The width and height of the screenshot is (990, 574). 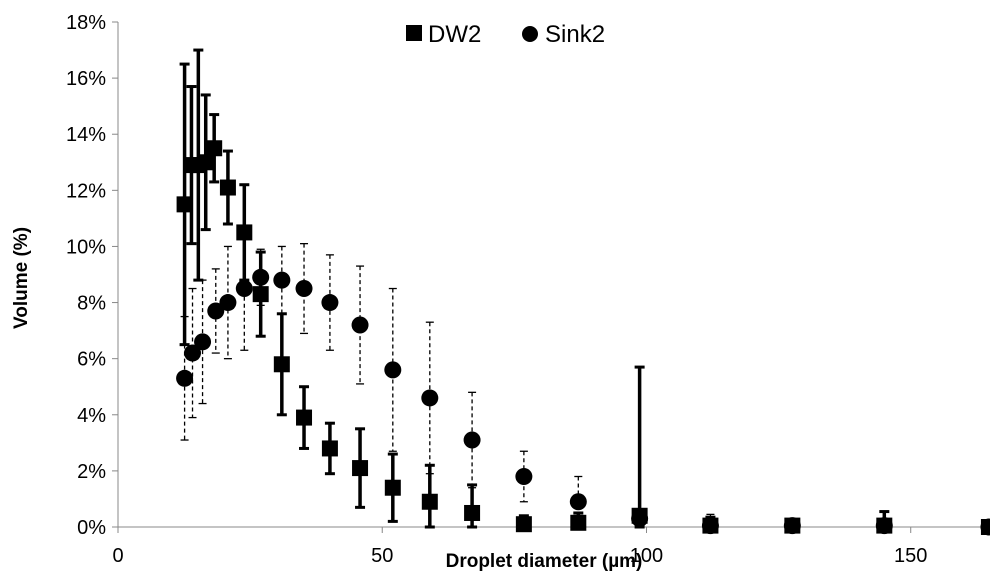 What do you see at coordinates (910, 556) in the screenshot?
I see `x-tick-label: 150` at bounding box center [910, 556].